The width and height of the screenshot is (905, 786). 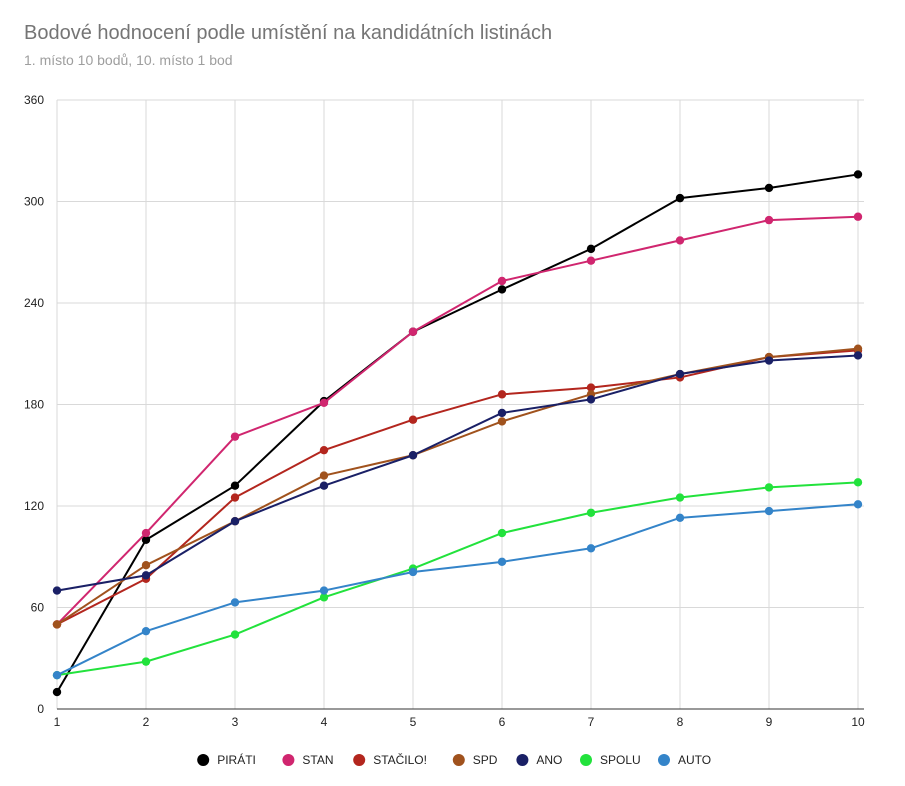 I want to click on legend-item-stacilo: STAČILO!, so click(x=390, y=759).